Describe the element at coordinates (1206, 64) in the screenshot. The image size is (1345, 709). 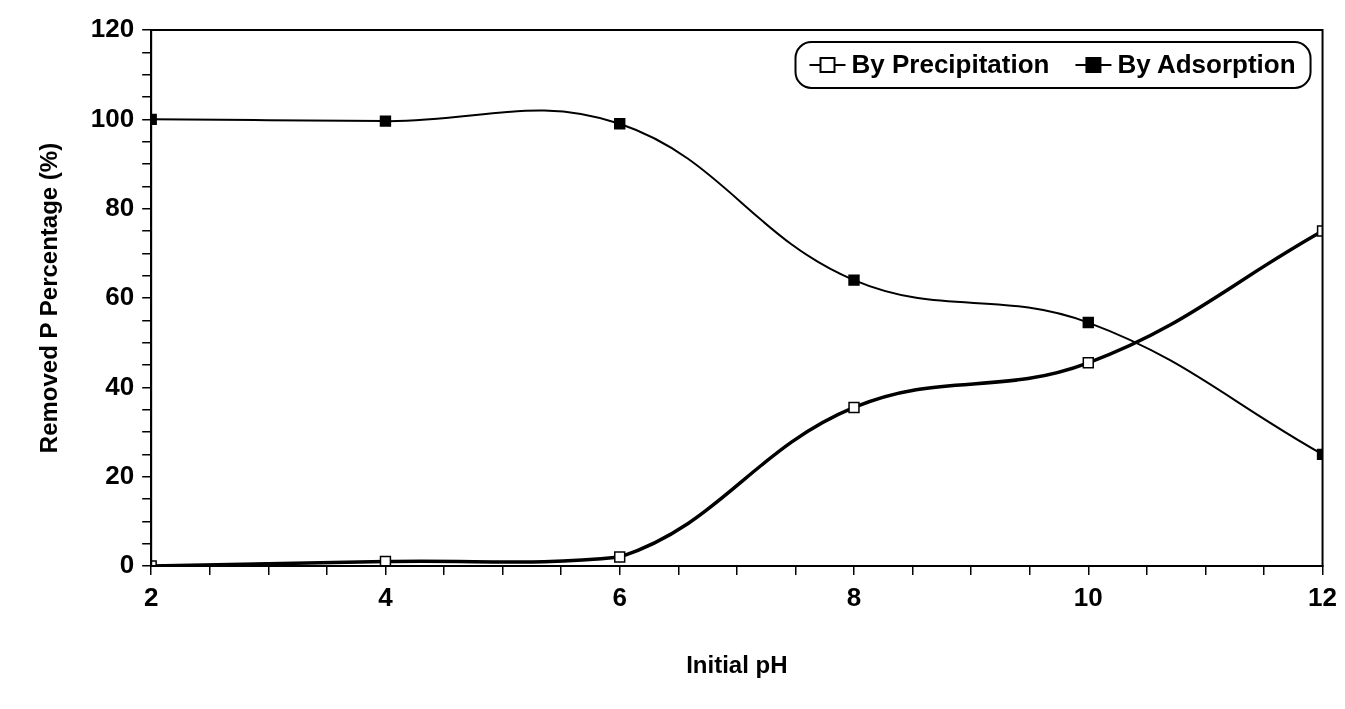
I see `legend-label: By Adsorption` at that location.